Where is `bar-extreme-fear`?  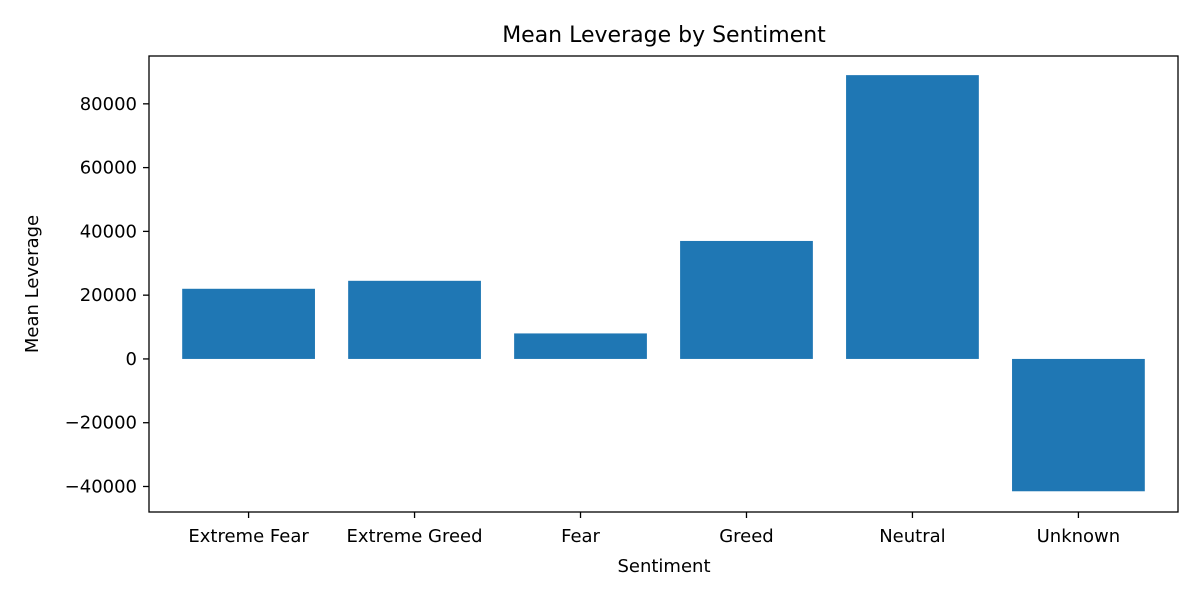
bar-extreme-fear is located at coordinates (248, 323).